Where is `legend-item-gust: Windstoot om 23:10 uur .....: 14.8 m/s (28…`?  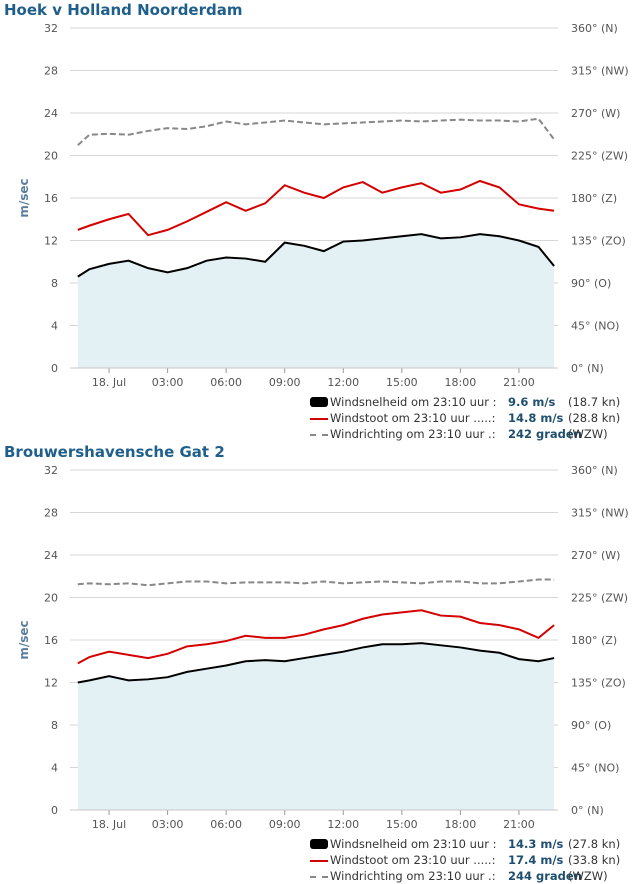 legend-item-gust: Windstoot om 23:10 uur .....: 14.8 m/s (28… is located at coordinates (471, 418).